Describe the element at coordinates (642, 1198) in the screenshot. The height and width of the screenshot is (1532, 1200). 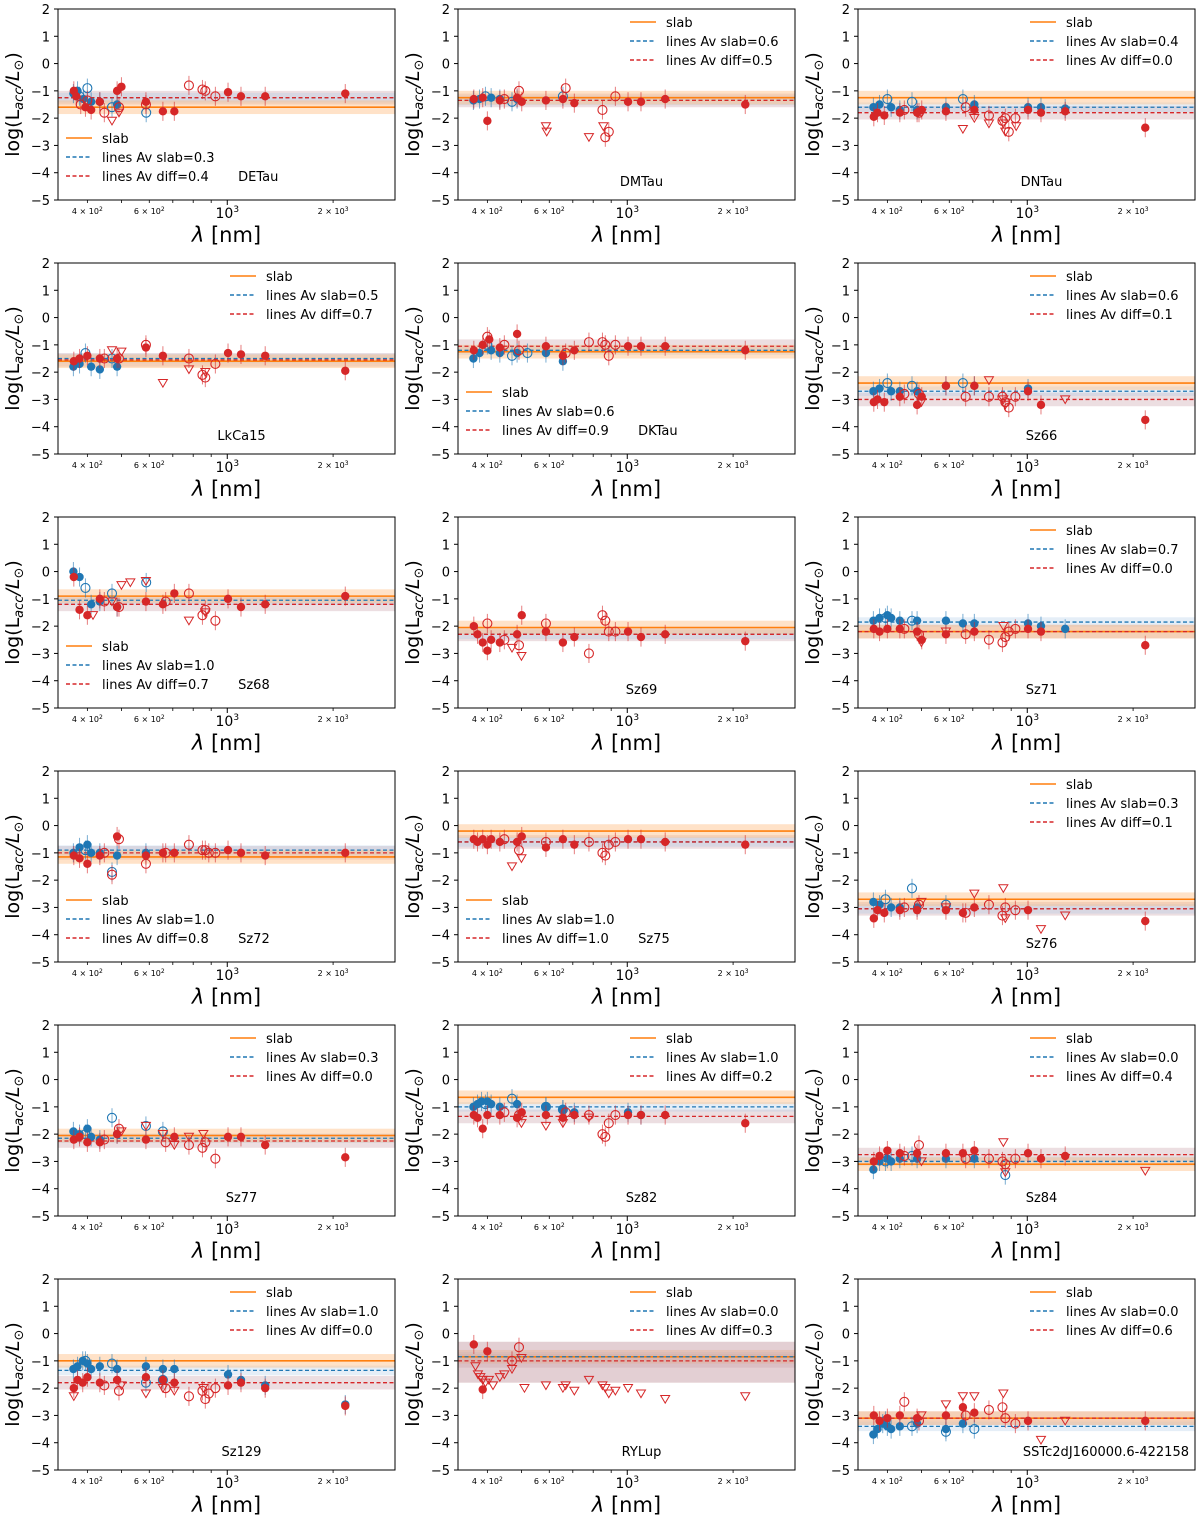
I see `star-name-label: Sz82` at that location.